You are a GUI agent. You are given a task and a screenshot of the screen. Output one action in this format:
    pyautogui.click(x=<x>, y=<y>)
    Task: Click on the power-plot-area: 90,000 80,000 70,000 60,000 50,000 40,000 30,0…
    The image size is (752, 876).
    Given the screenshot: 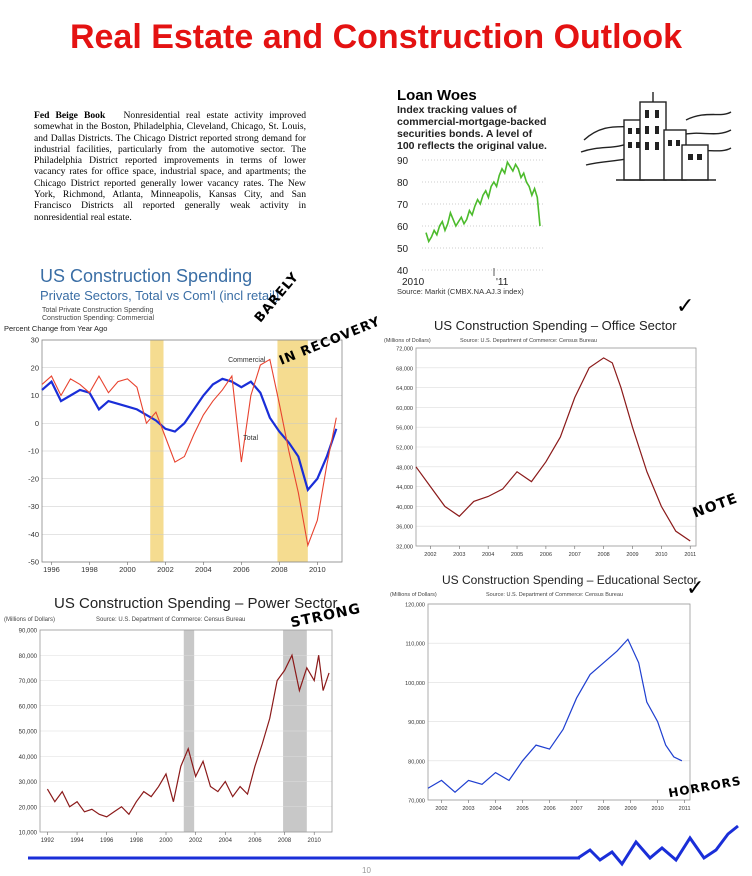 What is the action you would take?
    pyautogui.click(x=176, y=736)
    